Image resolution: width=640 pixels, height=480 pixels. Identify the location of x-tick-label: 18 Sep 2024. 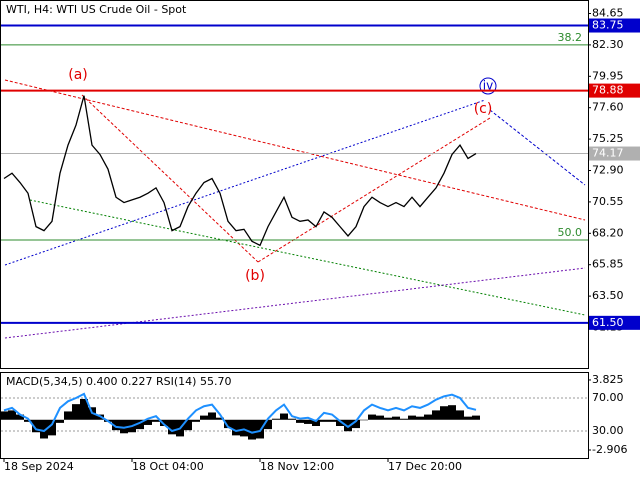
(39, 466).